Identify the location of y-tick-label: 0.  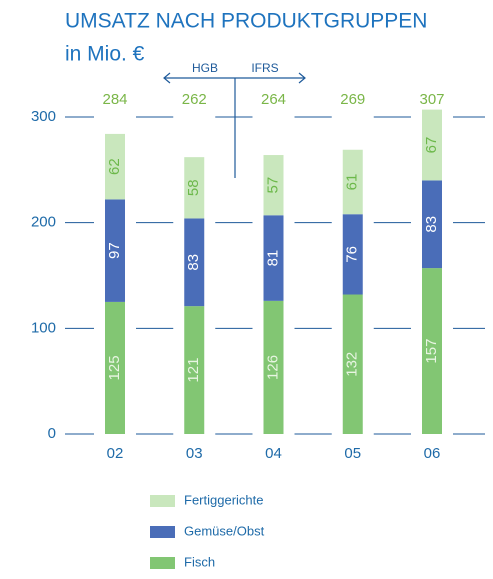
(52, 433).